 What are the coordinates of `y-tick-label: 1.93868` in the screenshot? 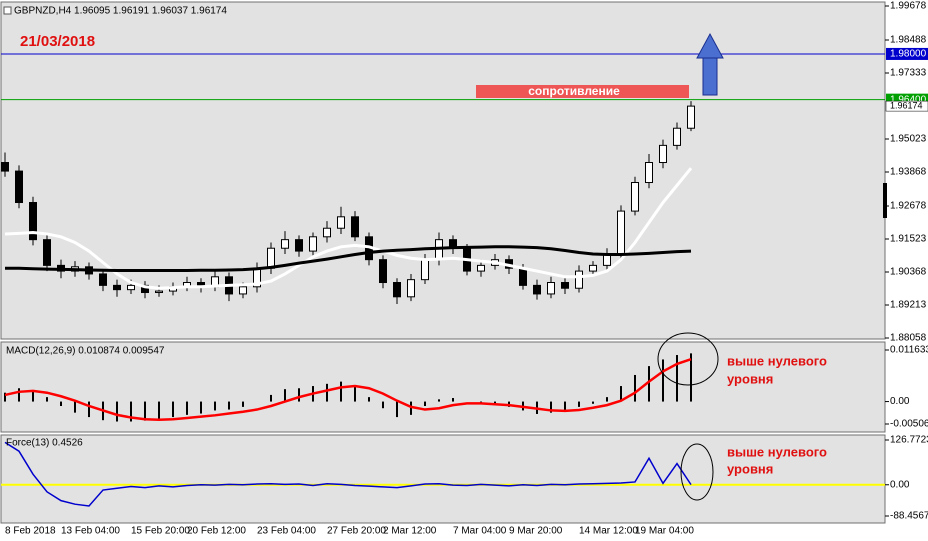 It's located at (908, 172).